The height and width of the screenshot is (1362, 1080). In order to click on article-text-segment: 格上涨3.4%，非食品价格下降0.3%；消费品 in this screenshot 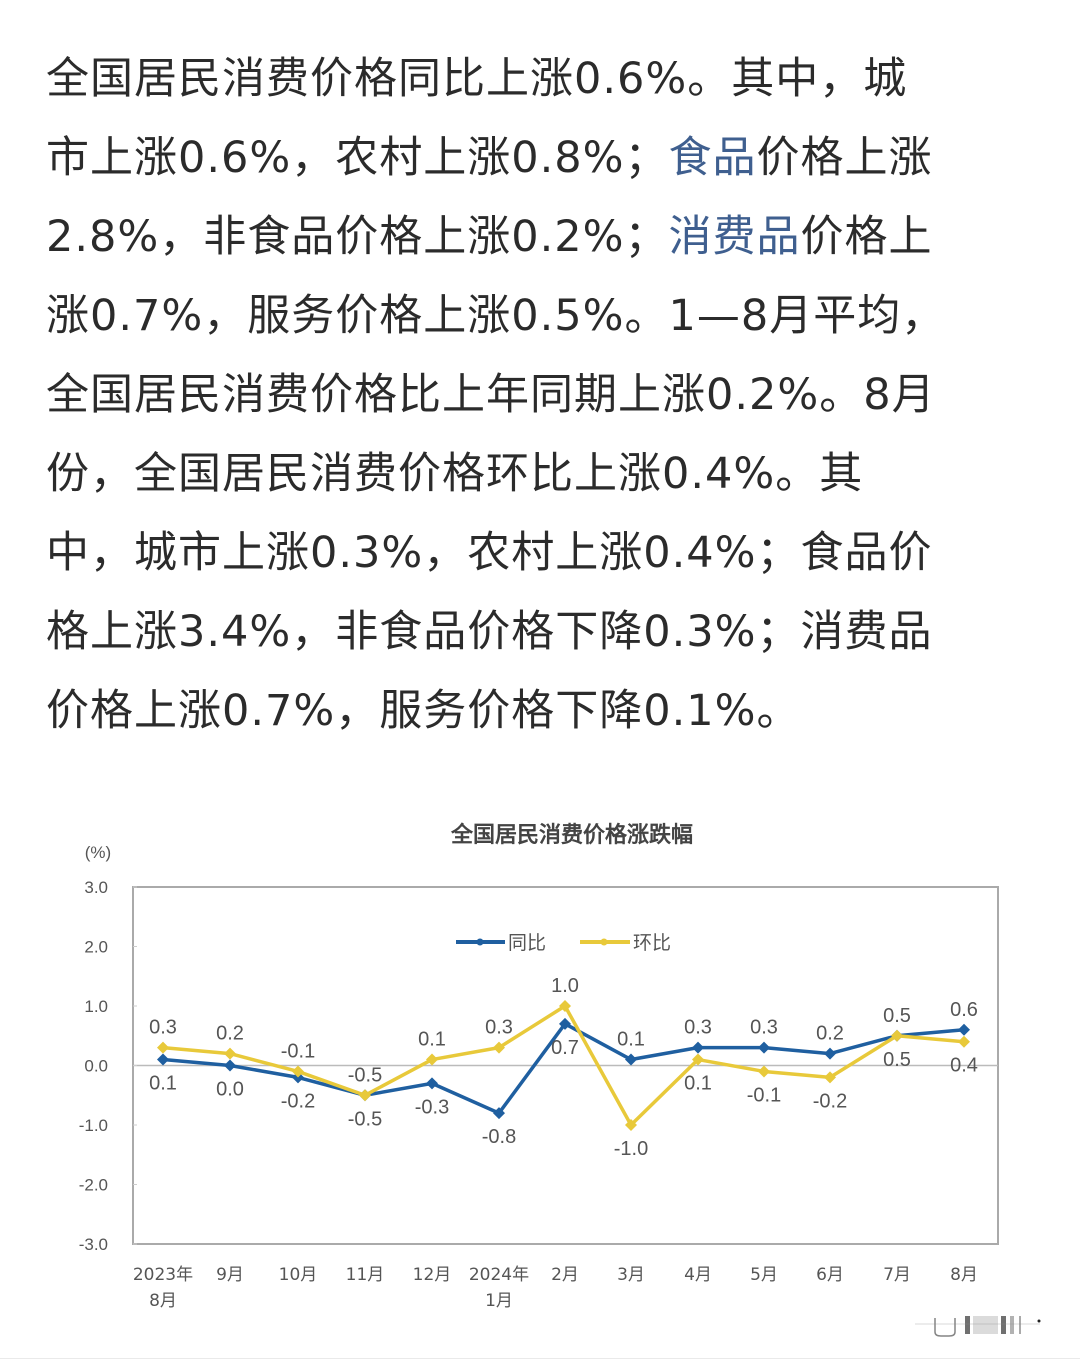, I will do `click(489, 632)`.